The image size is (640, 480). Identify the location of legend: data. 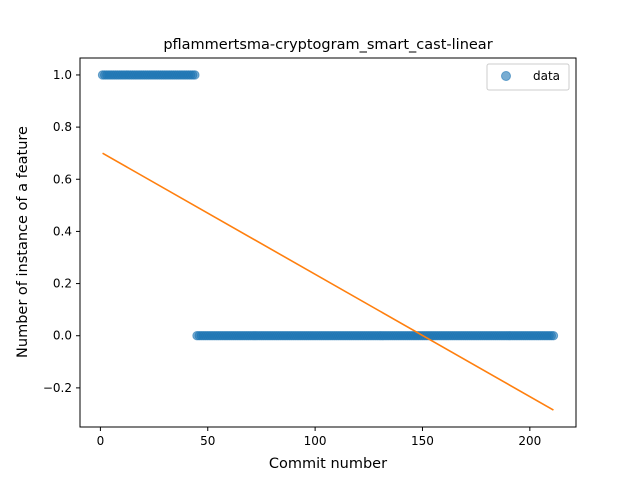
(528, 77).